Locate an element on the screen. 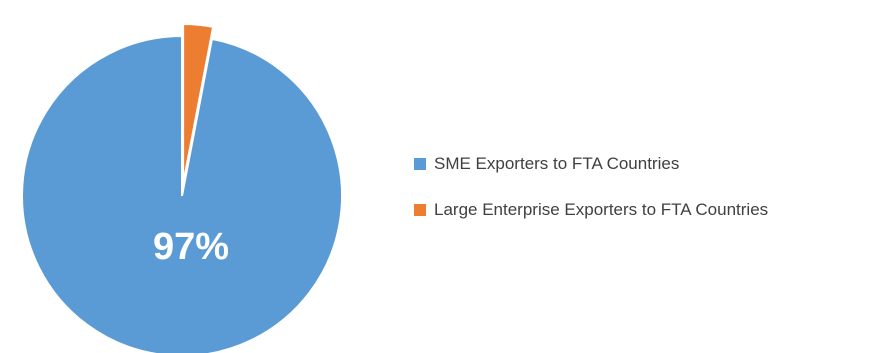  pie-slice-large-enterprise is located at coordinates (198, 104).